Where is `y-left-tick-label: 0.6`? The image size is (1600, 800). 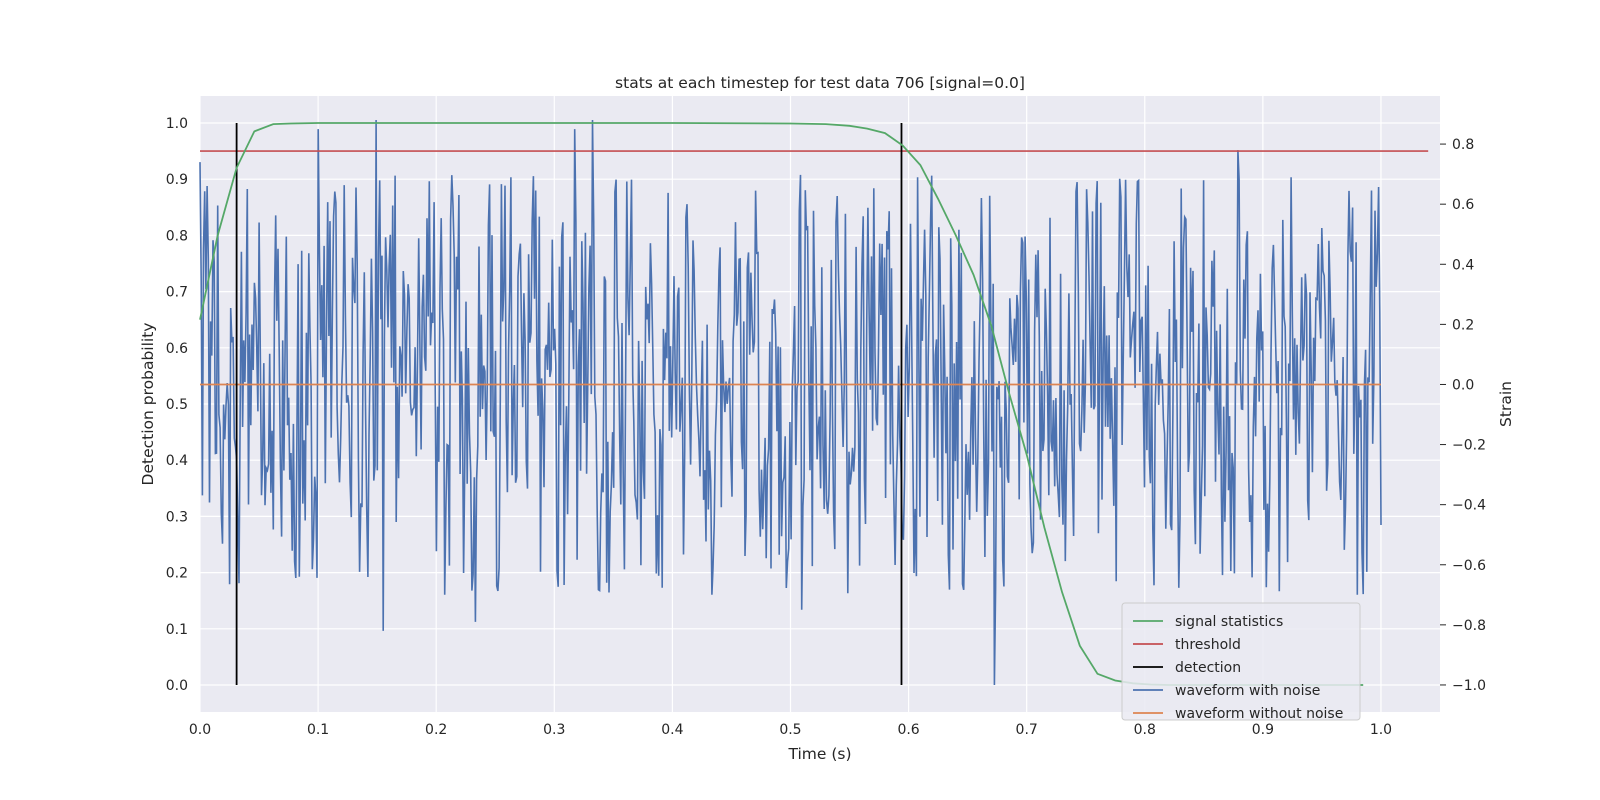
y-left-tick-label: 0.6 is located at coordinates (177, 349).